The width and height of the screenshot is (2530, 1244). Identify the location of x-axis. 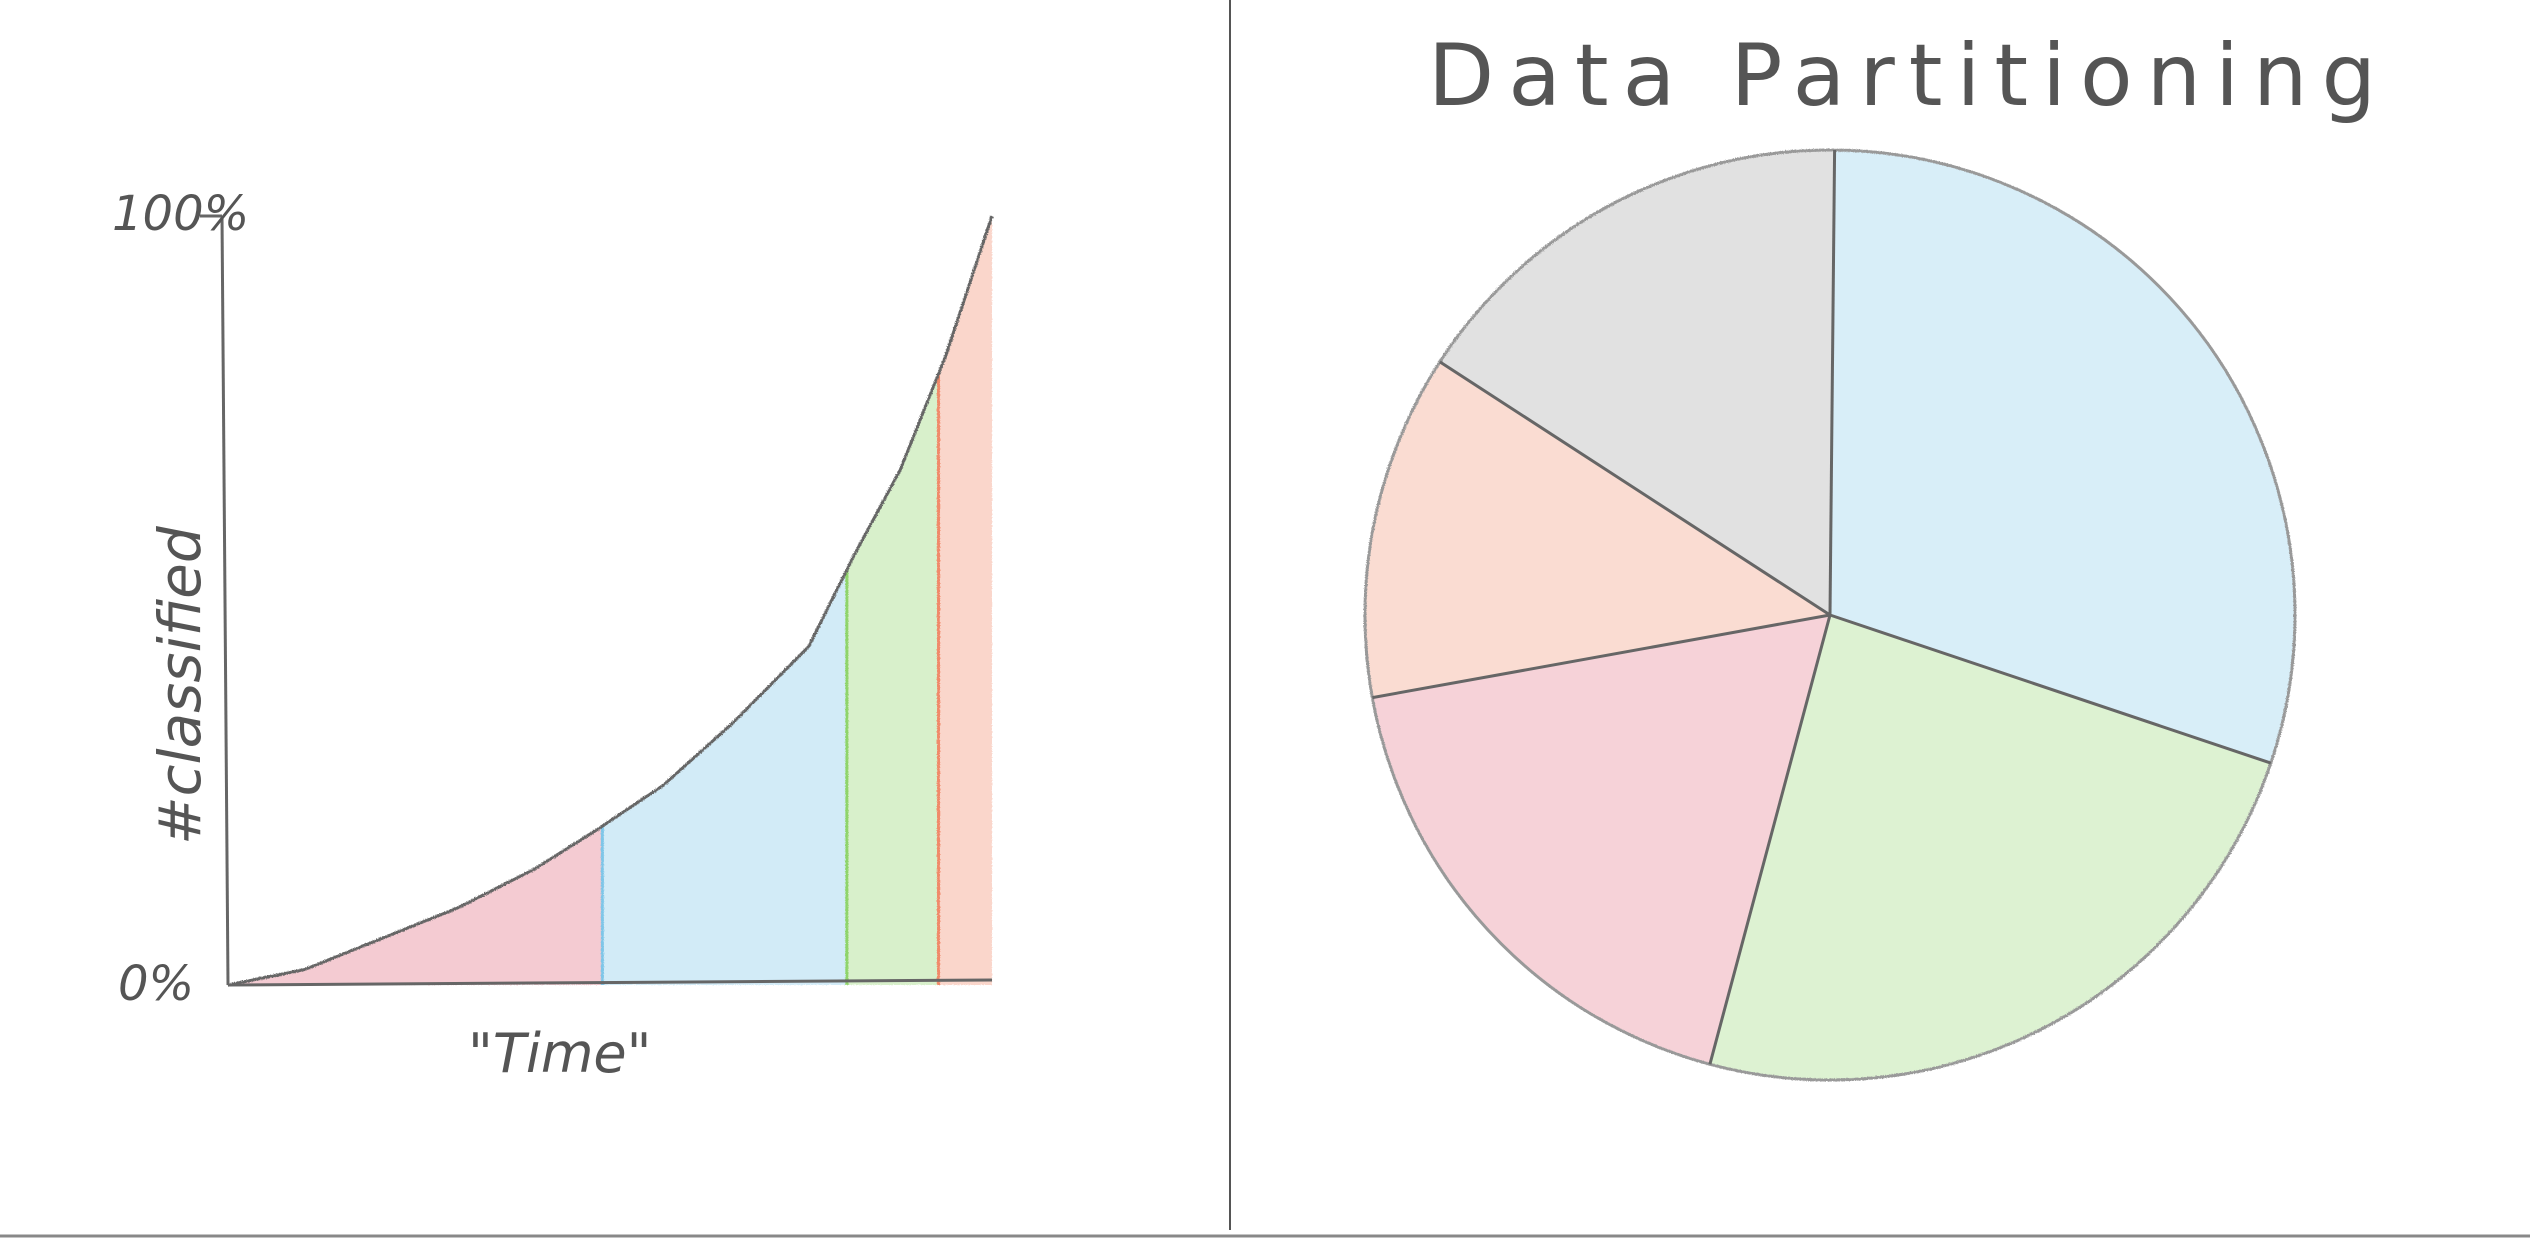
(610, 982).